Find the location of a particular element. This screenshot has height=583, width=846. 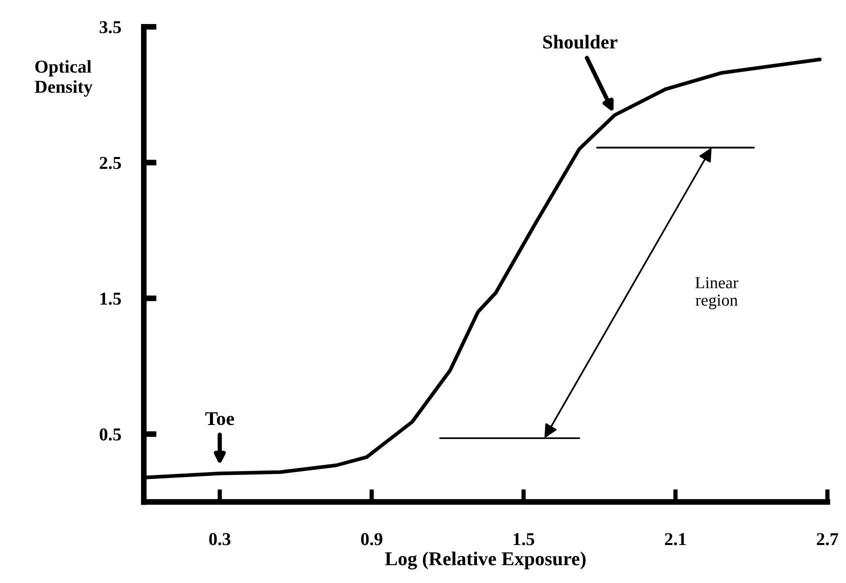

annotation: Linear region is located at coordinates (716, 293).